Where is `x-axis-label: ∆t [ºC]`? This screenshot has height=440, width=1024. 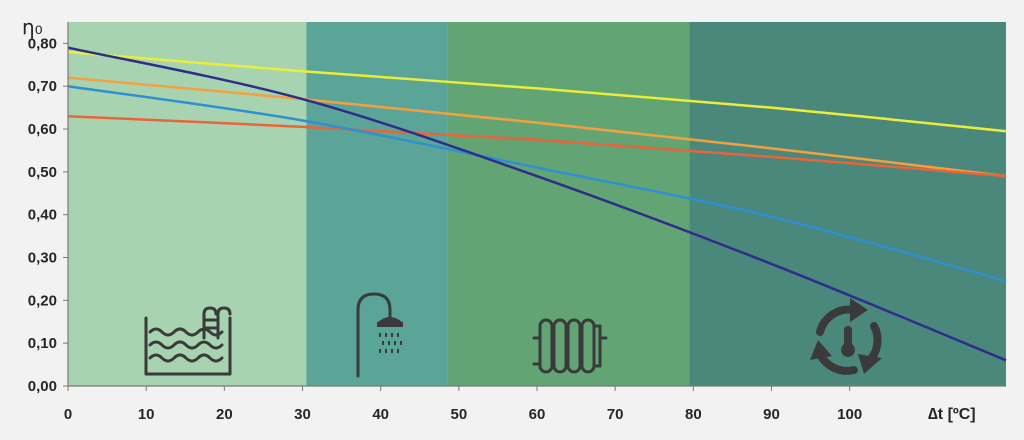 x-axis-label: ∆t [ºC] is located at coordinates (952, 414).